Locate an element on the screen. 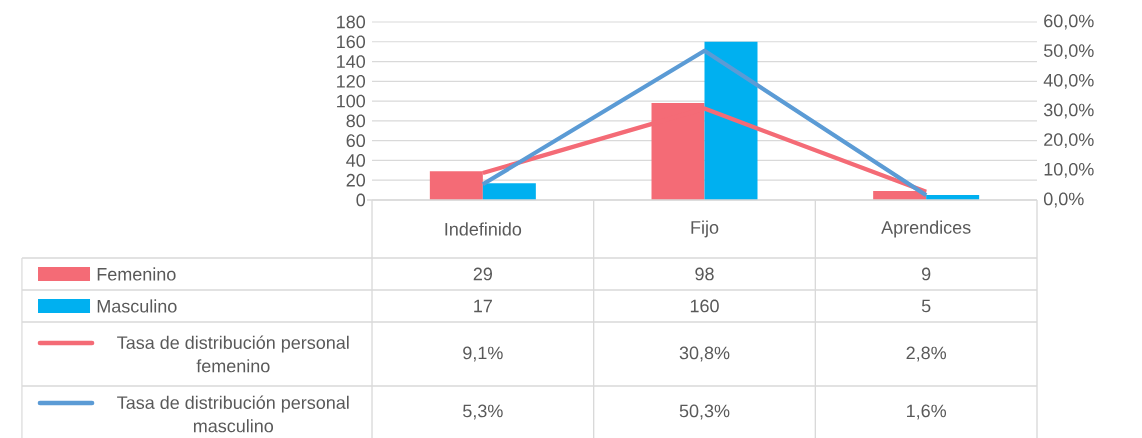 Image resolution: width=1142 pixels, height=438 pixels. y2-tick-label: 40,0% is located at coordinates (1068, 81).